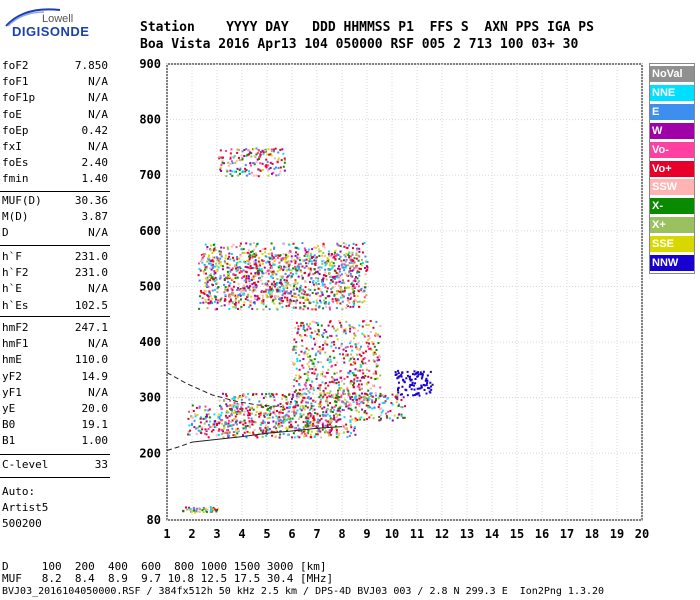 The height and width of the screenshot is (600, 700). I want to click on y-tick-label: 500, so click(150, 286).